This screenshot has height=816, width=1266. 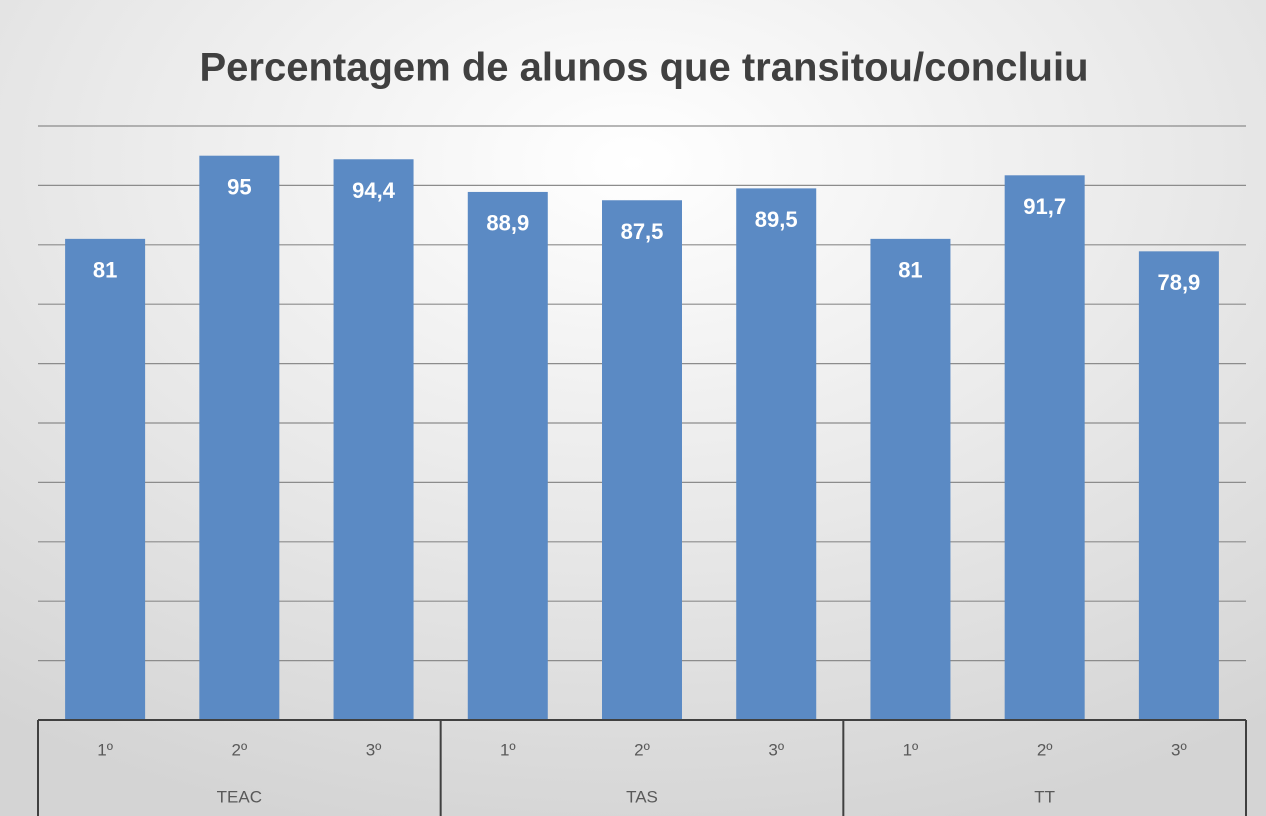 What do you see at coordinates (239, 187) in the screenshot?
I see `data-label: 95` at bounding box center [239, 187].